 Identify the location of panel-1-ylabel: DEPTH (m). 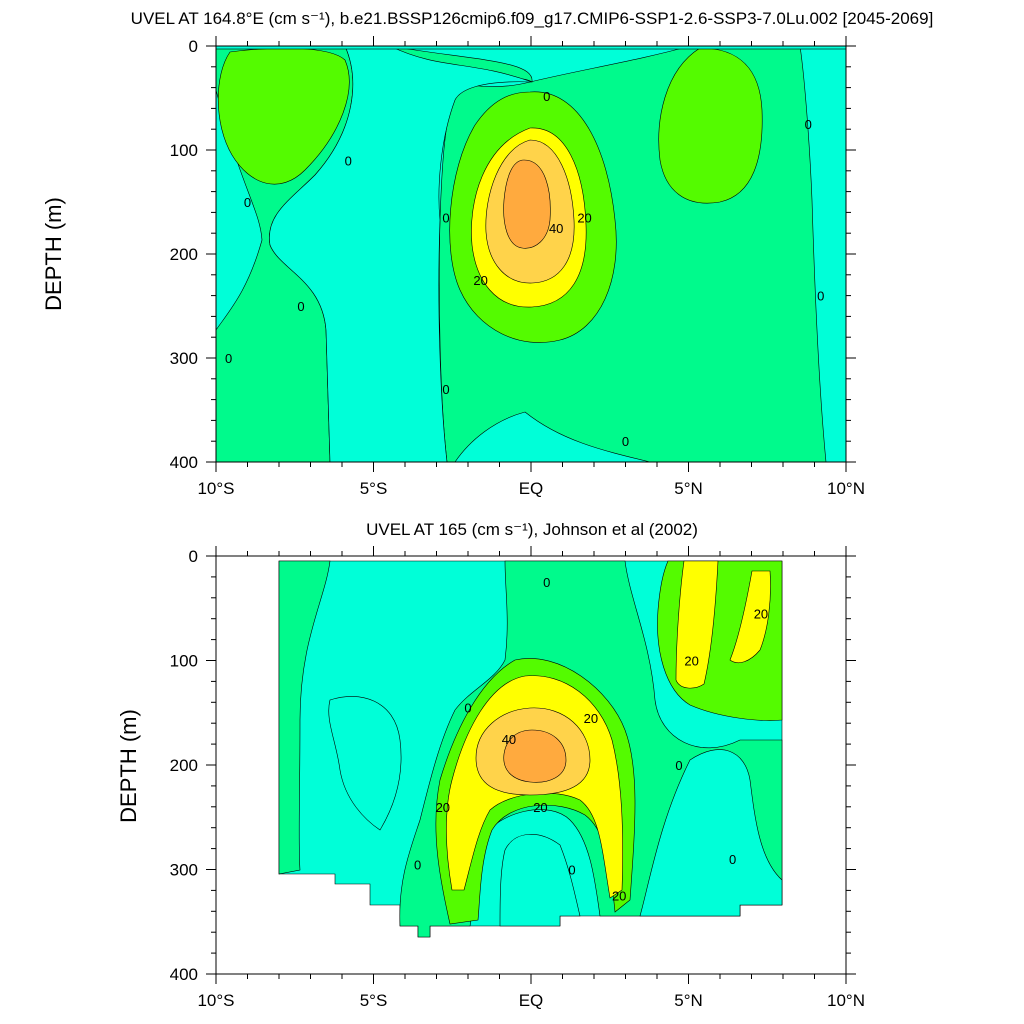
(53, 254).